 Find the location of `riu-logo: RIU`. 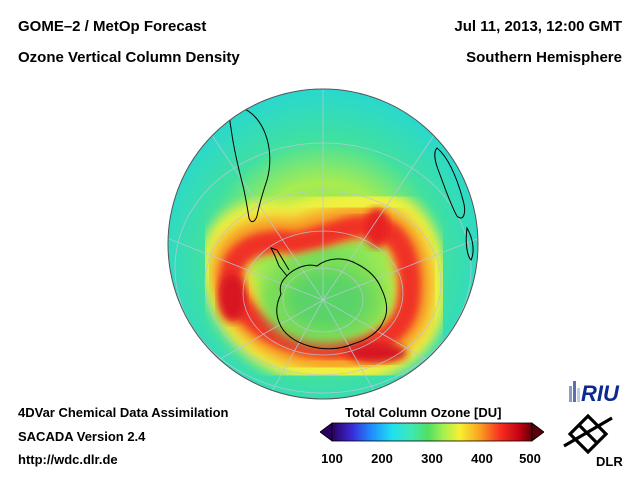

riu-logo: RIU is located at coordinates (594, 393).